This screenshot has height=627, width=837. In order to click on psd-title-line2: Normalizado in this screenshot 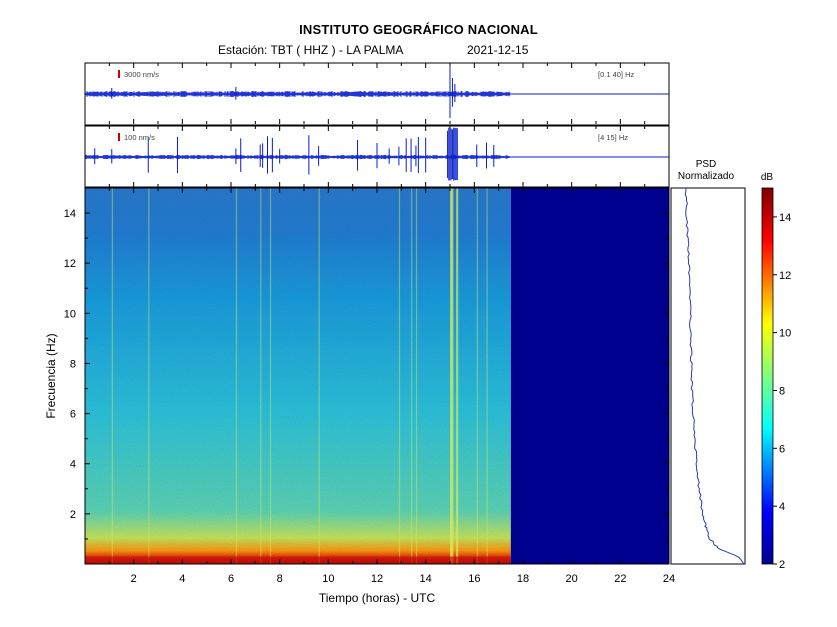, I will do `click(706, 176)`.